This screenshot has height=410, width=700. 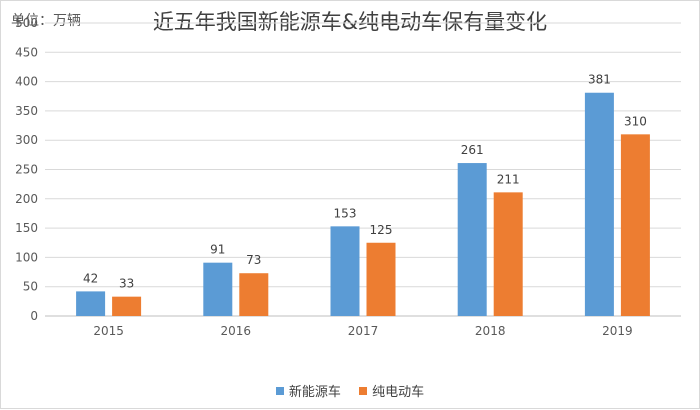 What do you see at coordinates (381, 230) in the screenshot?
I see `data-label: 125` at bounding box center [381, 230].